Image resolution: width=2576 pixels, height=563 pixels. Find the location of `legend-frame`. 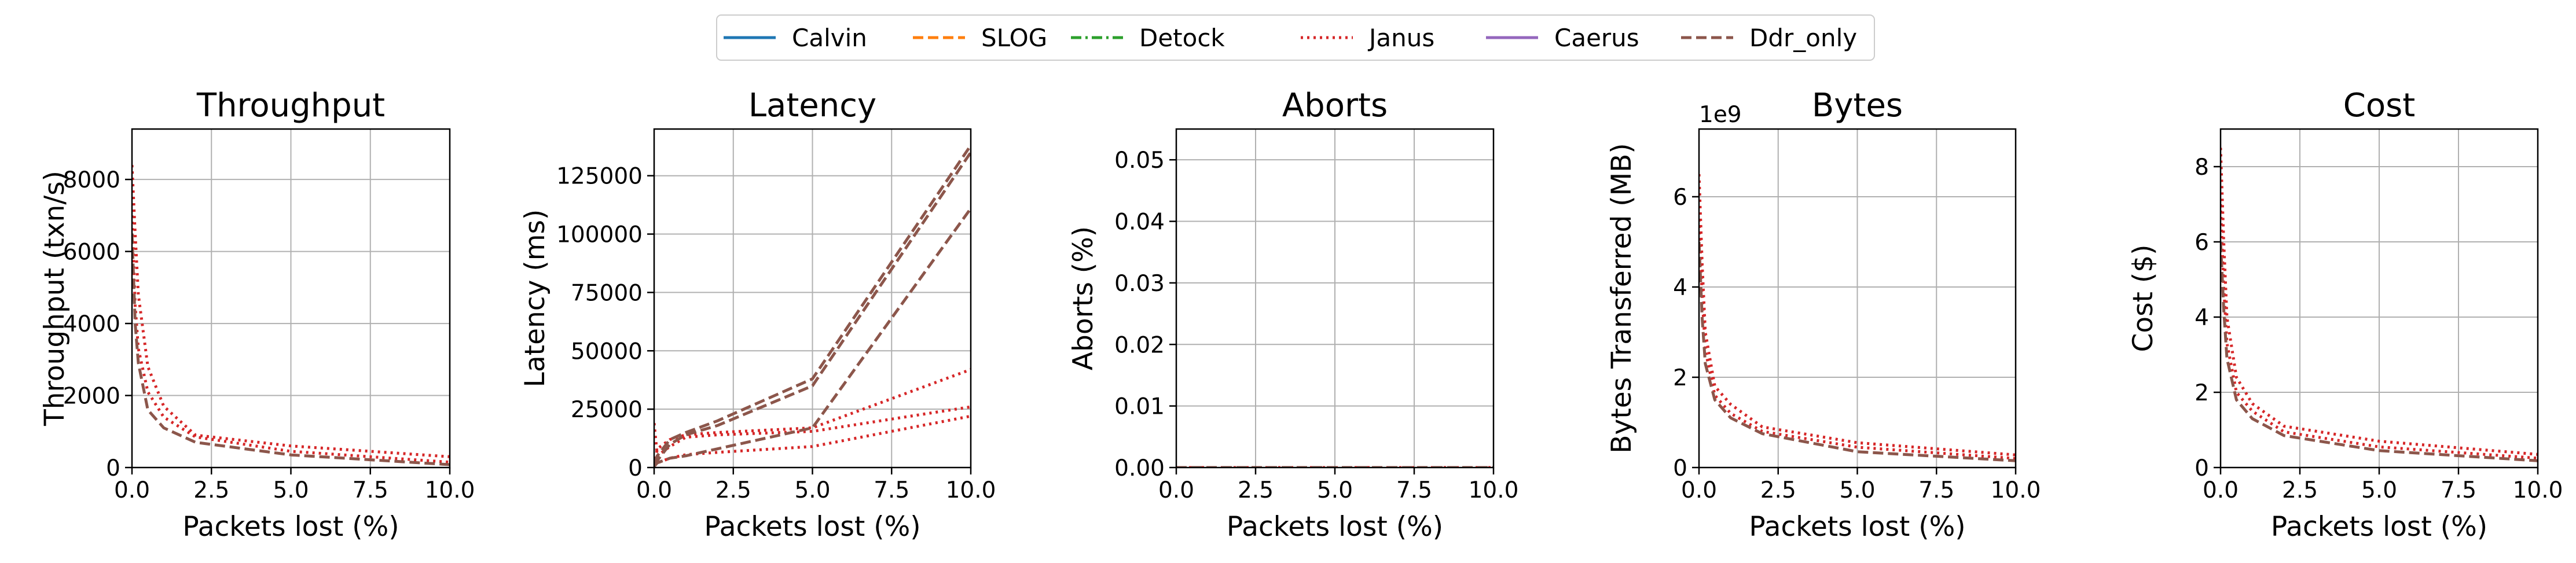

legend-frame is located at coordinates (1296, 37).